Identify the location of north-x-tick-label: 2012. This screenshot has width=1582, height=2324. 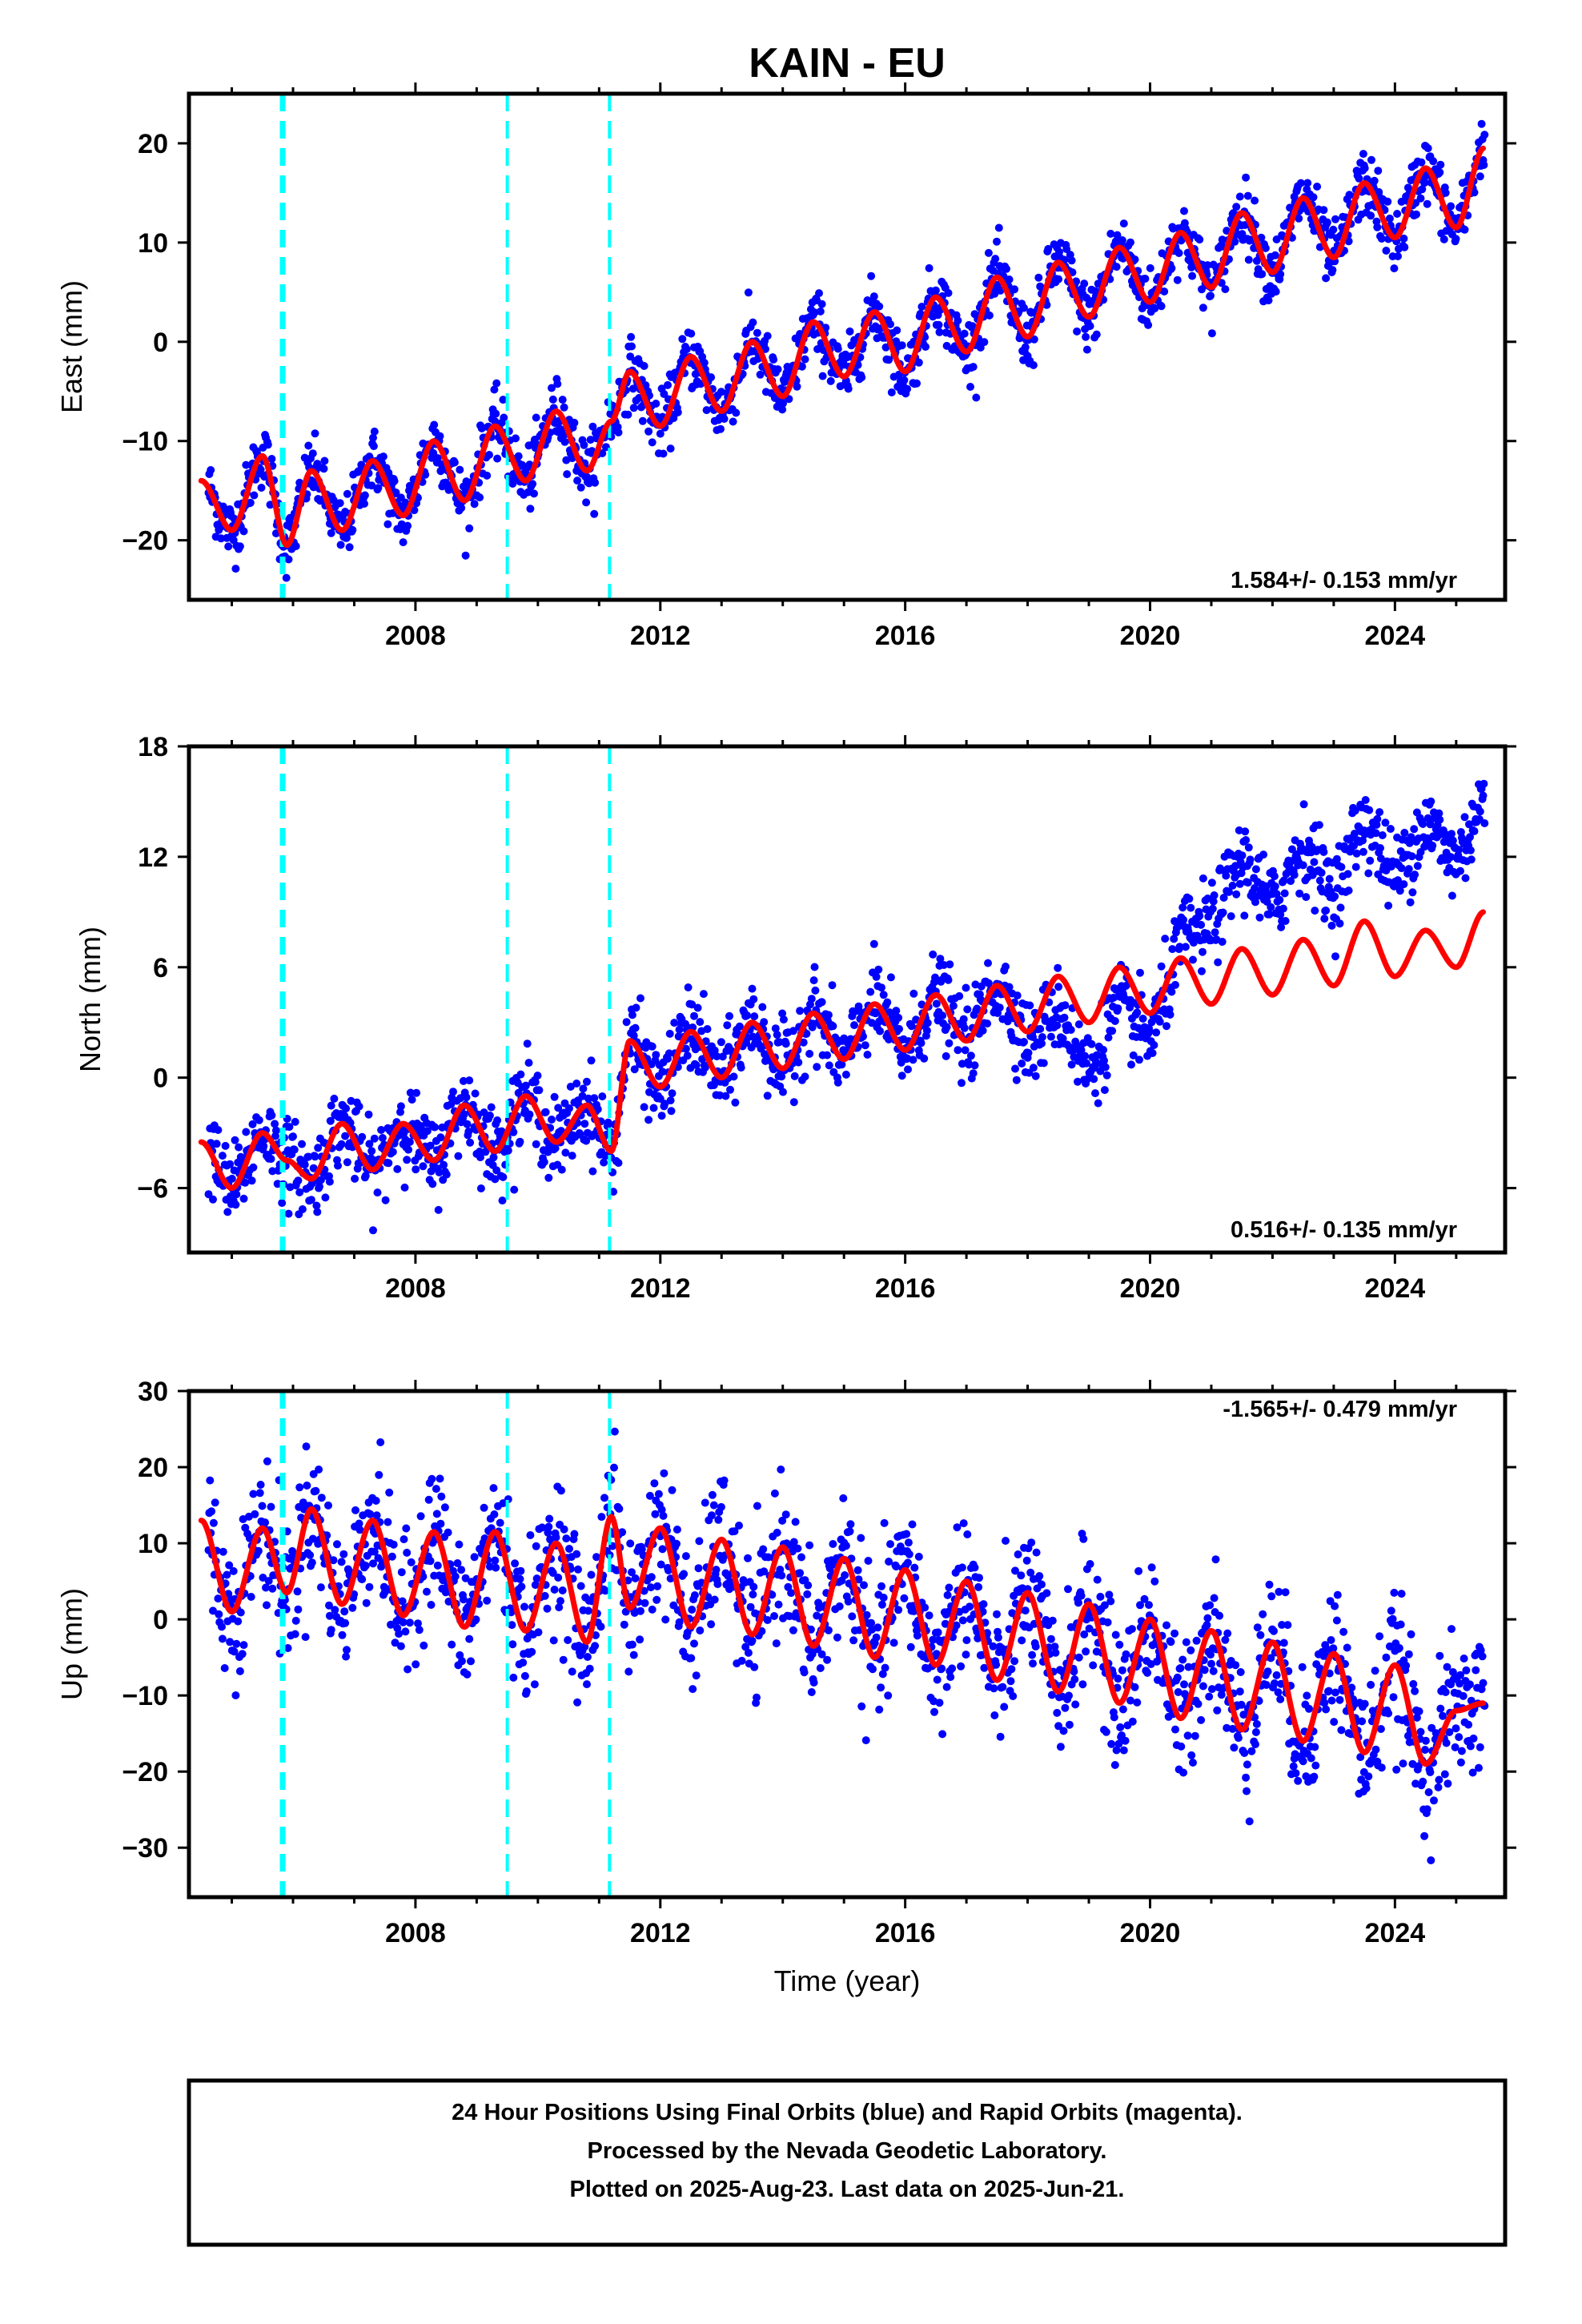
(660, 1288).